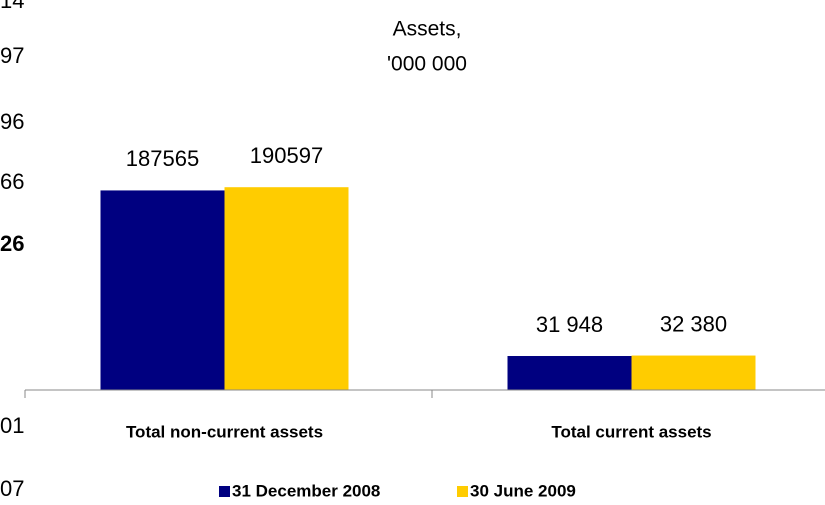  What do you see at coordinates (693, 323) in the screenshot?
I see `data-label: 32 380` at bounding box center [693, 323].